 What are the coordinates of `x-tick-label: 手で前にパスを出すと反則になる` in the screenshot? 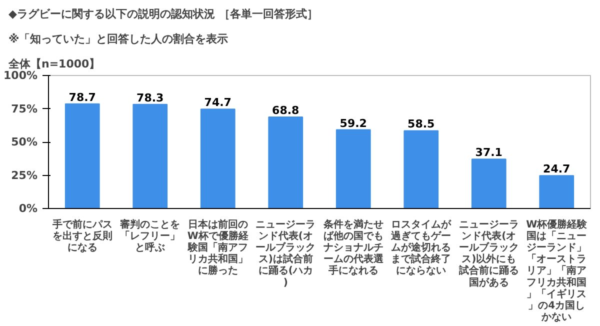 It's located at (81, 236).